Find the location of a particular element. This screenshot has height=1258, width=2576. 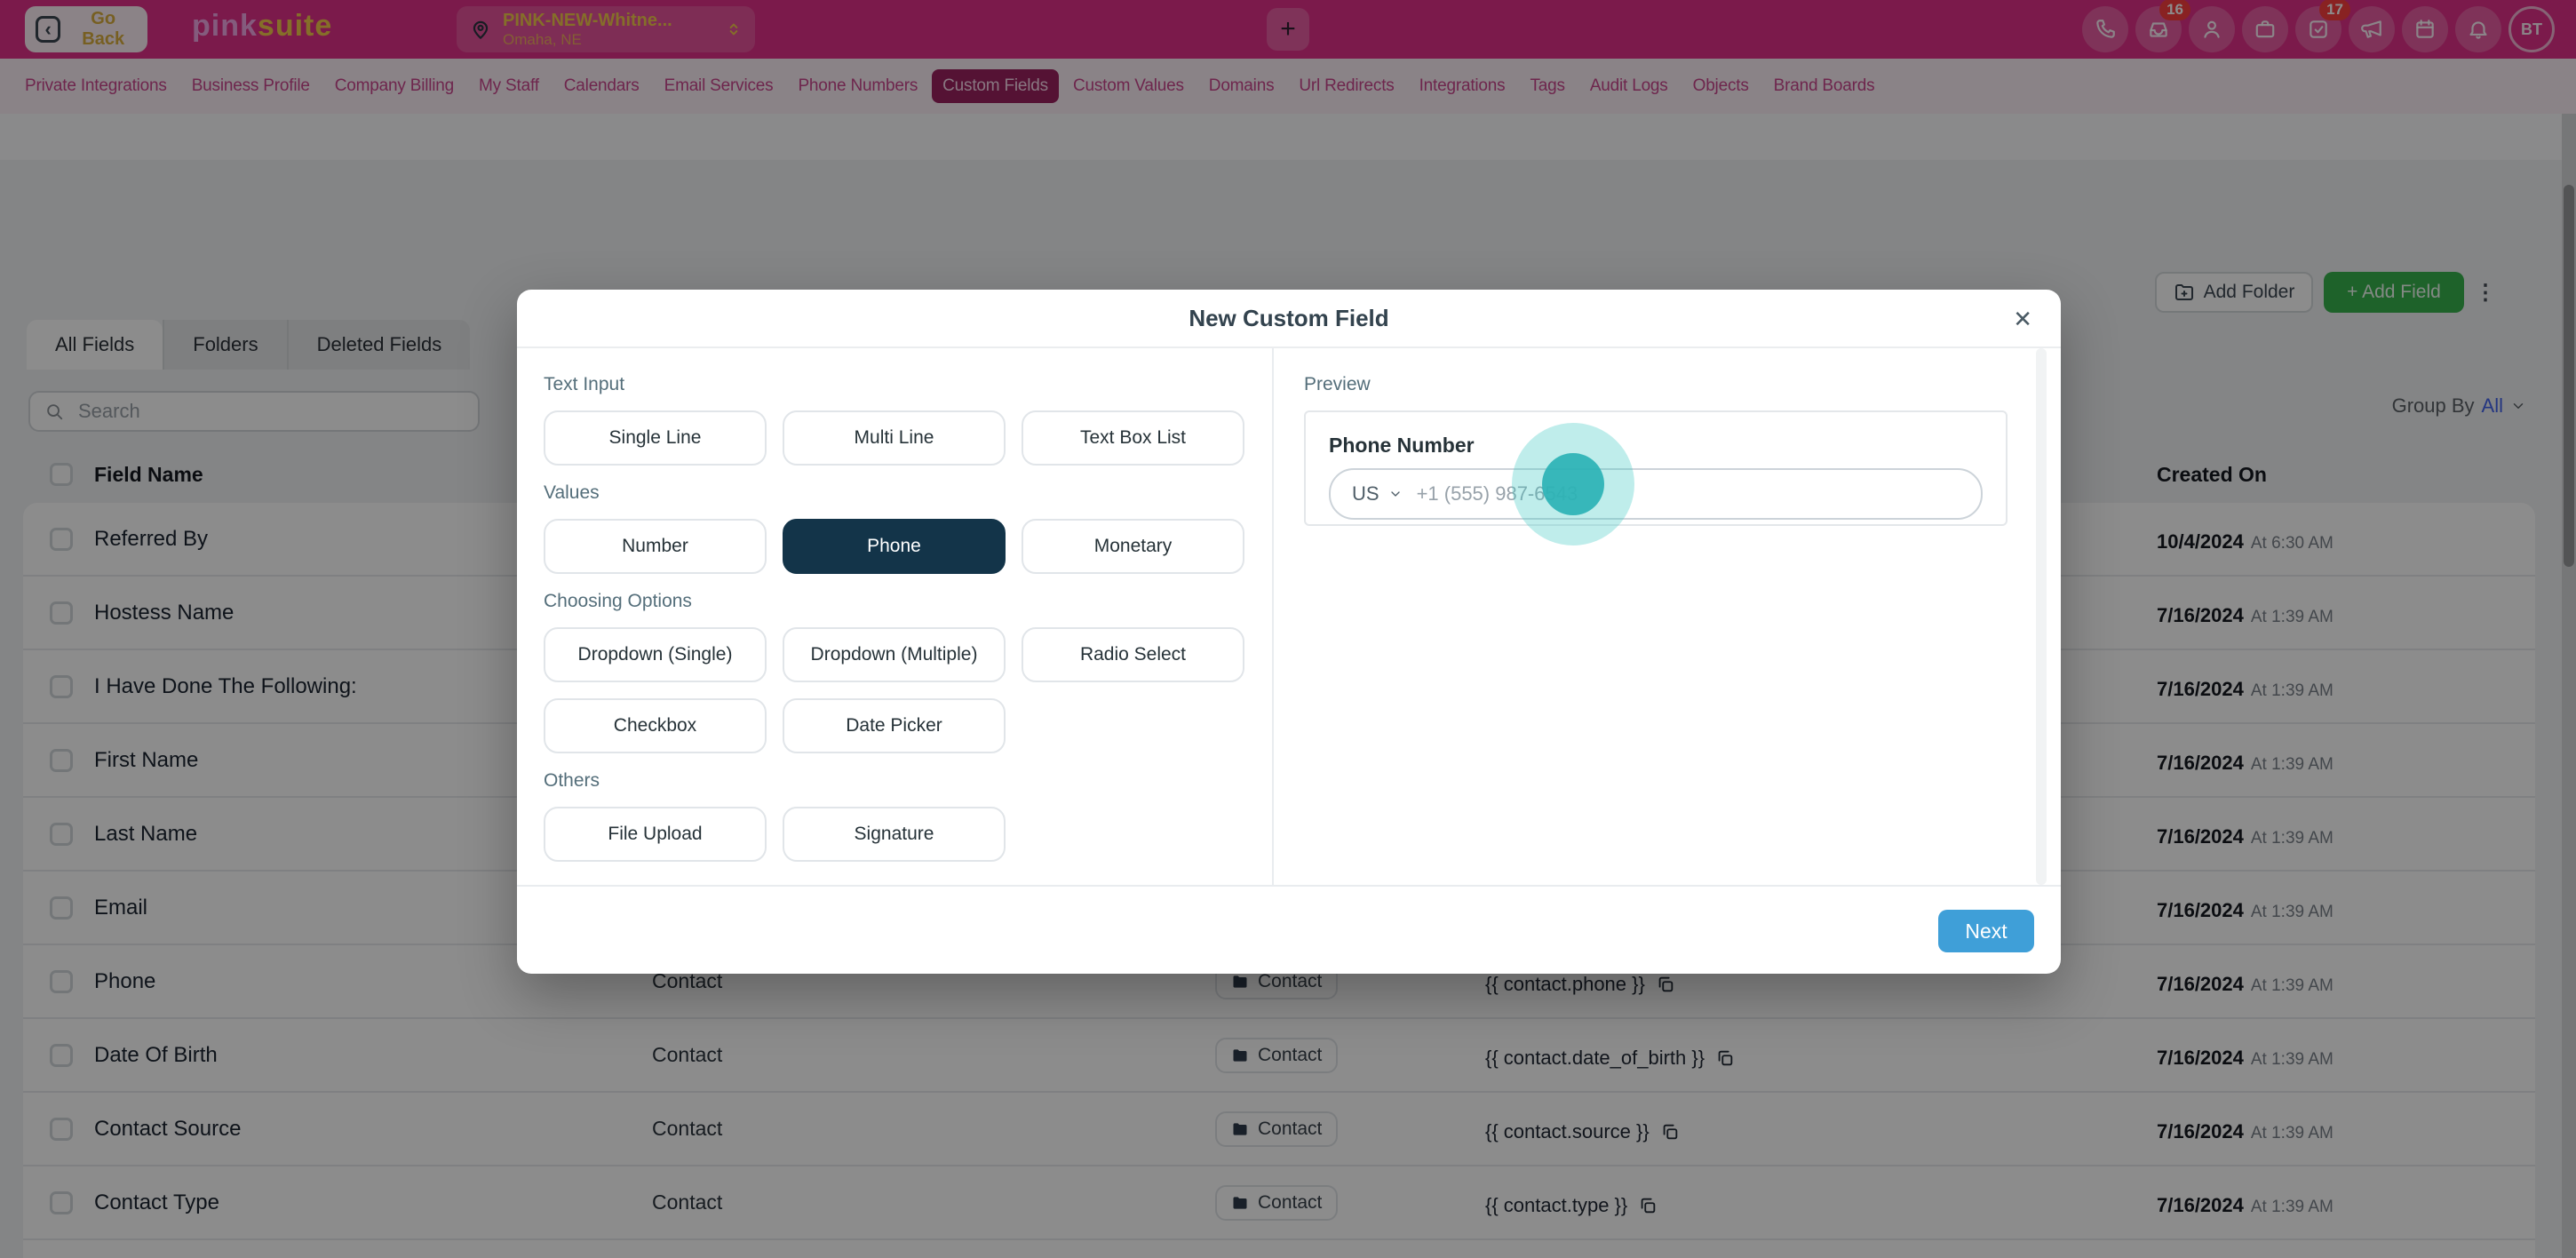

field-name: Hostess Name is located at coordinates (164, 612).